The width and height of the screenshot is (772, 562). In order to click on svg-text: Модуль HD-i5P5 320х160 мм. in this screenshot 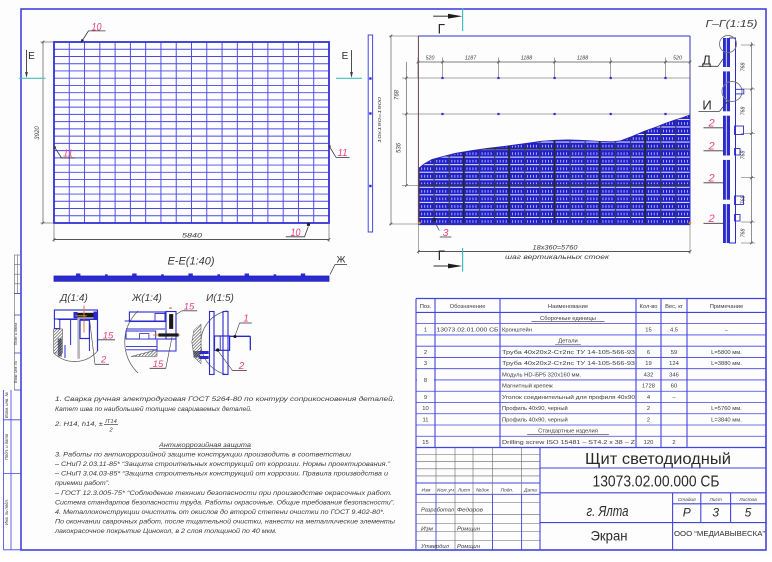, I will do `click(541, 375)`.